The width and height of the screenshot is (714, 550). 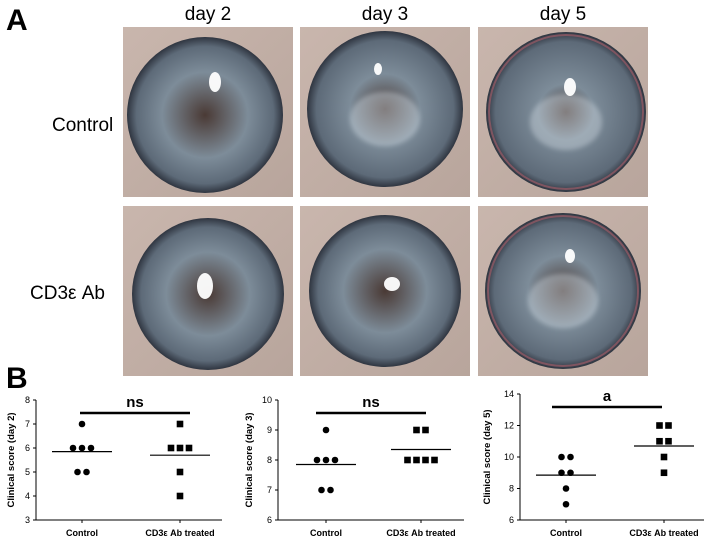 I want to click on panel-b-letter: B, so click(x=17, y=378).